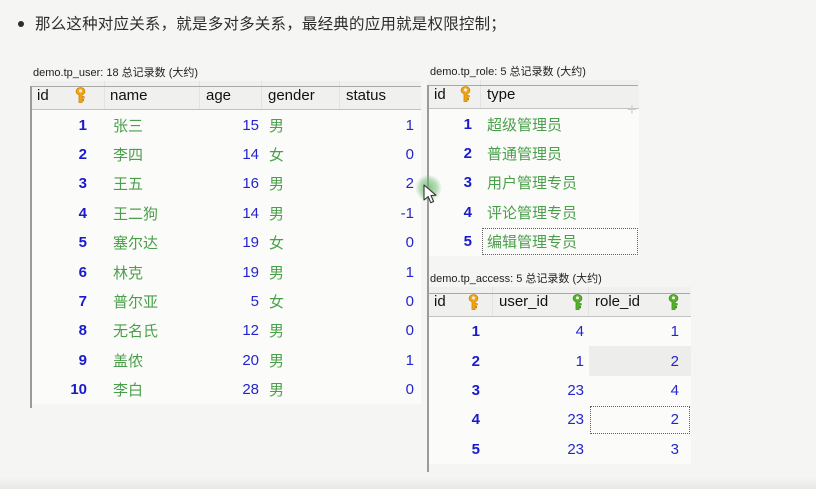 The height and width of the screenshot is (489, 816). Describe the element at coordinates (128, 126) in the screenshot. I see `cell: 张三` at that location.